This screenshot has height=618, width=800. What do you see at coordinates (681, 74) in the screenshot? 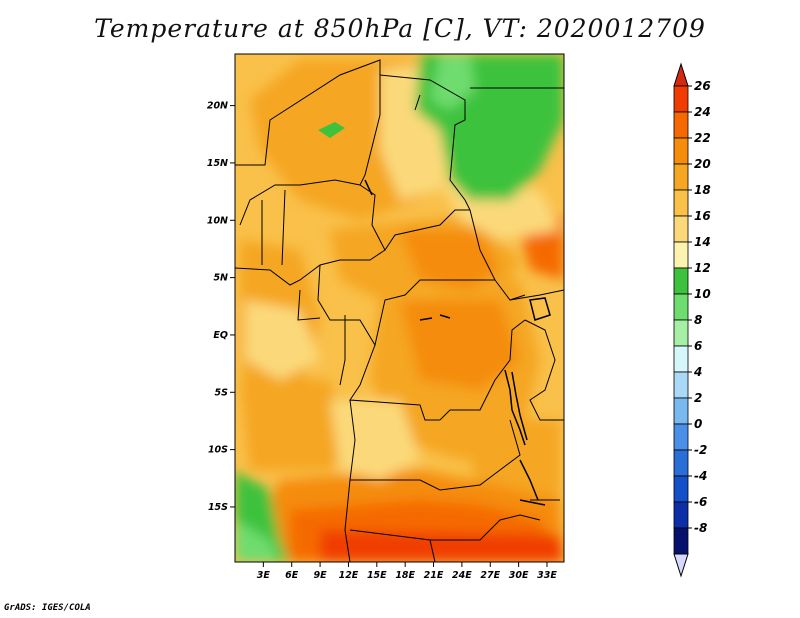
I see `colorbar-top-arrow` at bounding box center [681, 74].